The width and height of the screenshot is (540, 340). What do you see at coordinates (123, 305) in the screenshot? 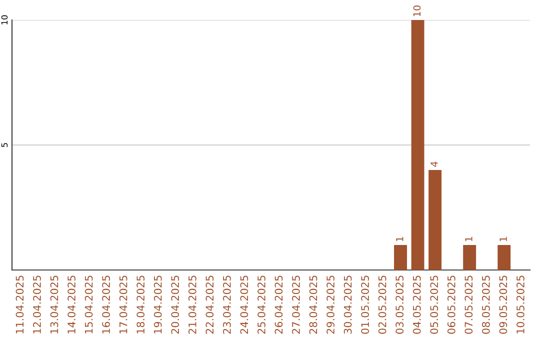
I see `x-tick-label: 17.04.2025` at bounding box center [123, 305].